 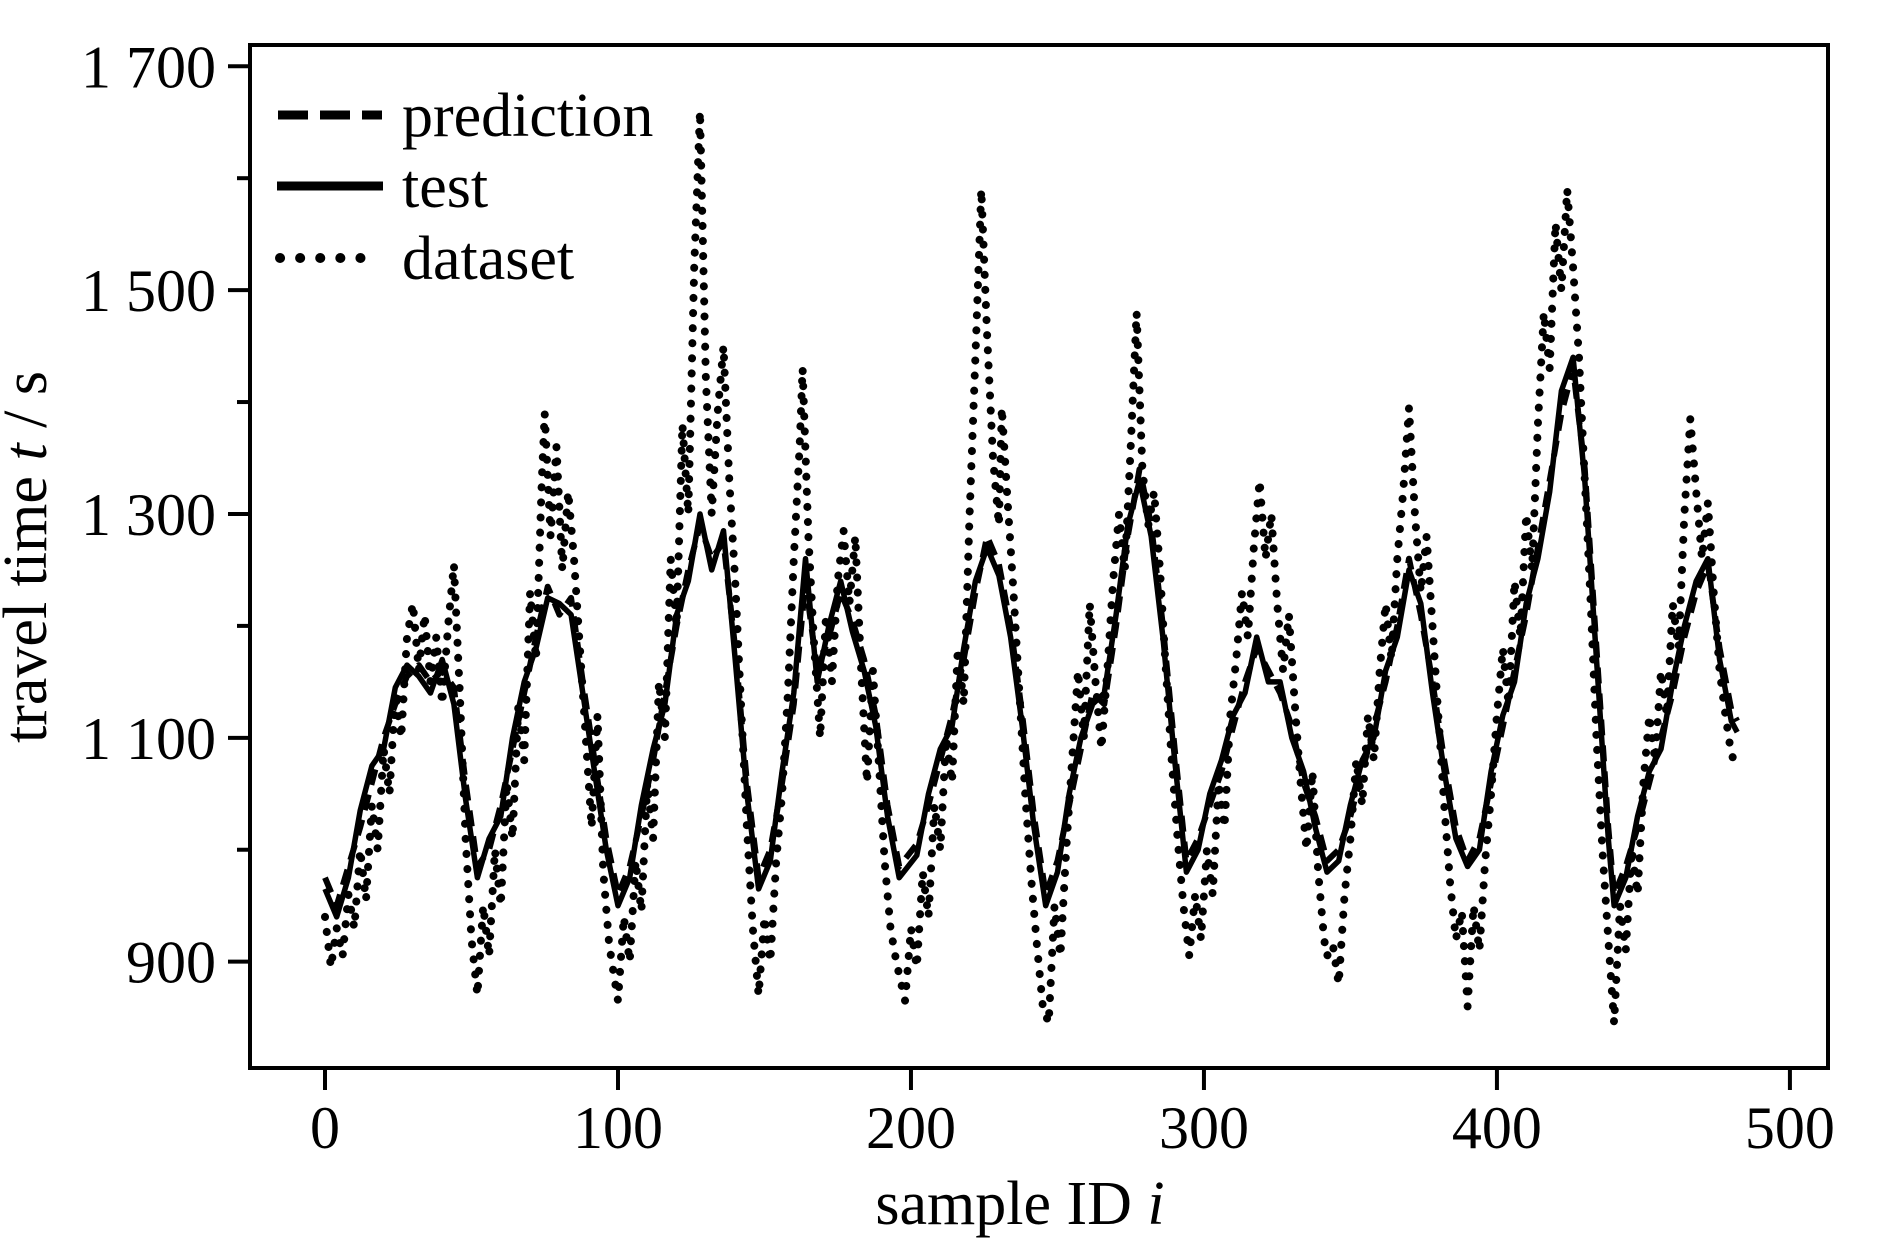 What do you see at coordinates (1011, 1204) in the screenshot?
I see `x-axis-label-text: sample ID` at bounding box center [1011, 1204].